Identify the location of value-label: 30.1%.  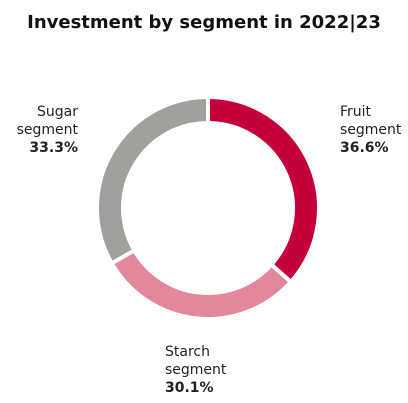
(189, 388).